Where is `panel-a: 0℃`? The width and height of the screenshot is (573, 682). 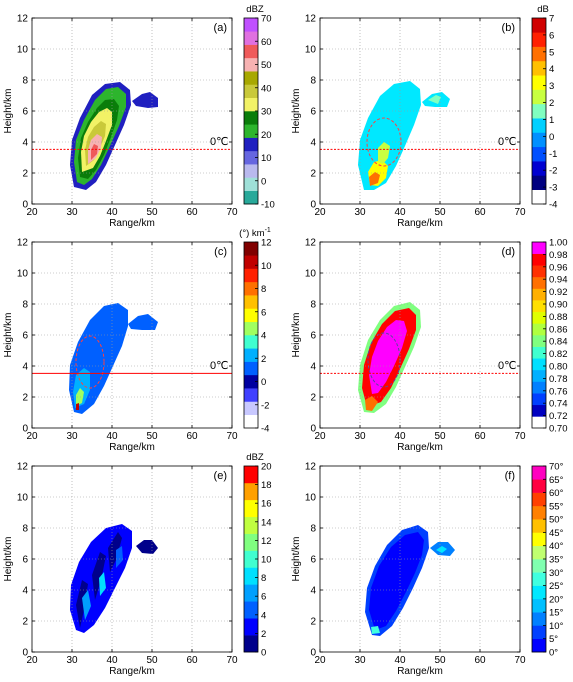 panel-a: 0℃ is located at coordinates (132, 136).